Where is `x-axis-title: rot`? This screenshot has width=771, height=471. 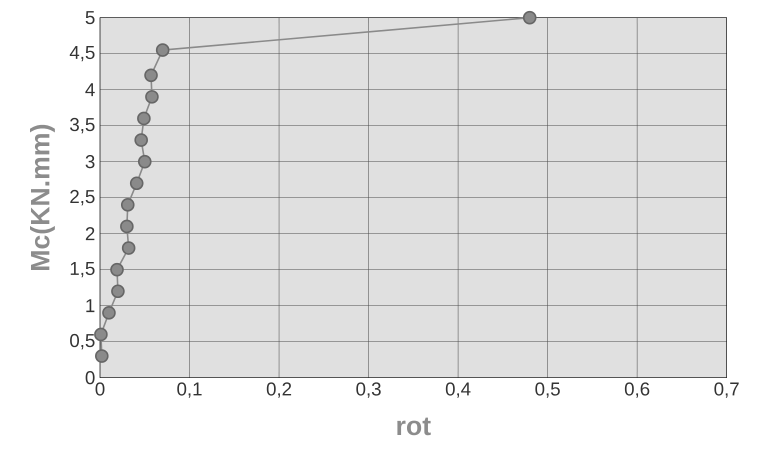
x-axis-title: rot is located at coordinates (414, 427).